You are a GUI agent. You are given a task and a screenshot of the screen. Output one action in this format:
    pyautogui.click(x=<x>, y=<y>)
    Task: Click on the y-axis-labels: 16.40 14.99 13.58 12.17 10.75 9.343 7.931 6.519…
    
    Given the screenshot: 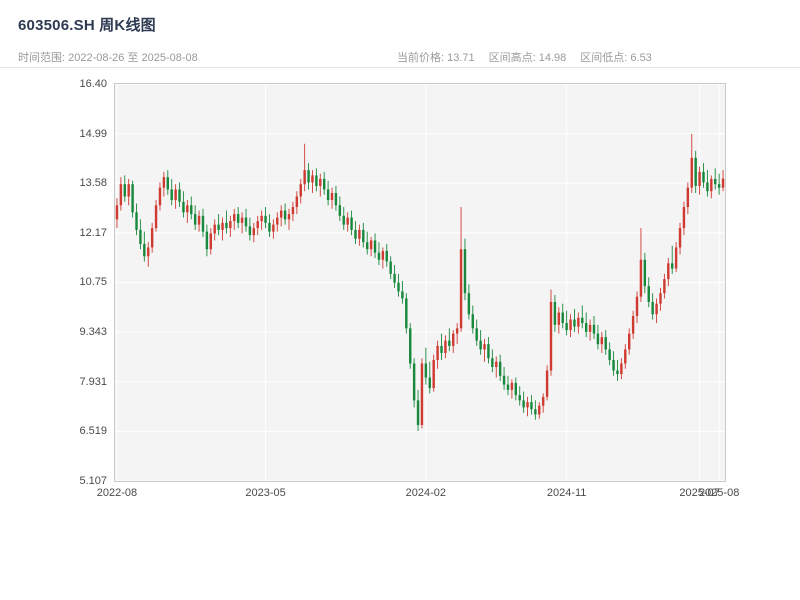 What is the action you would take?
    pyautogui.click(x=81, y=282)
    